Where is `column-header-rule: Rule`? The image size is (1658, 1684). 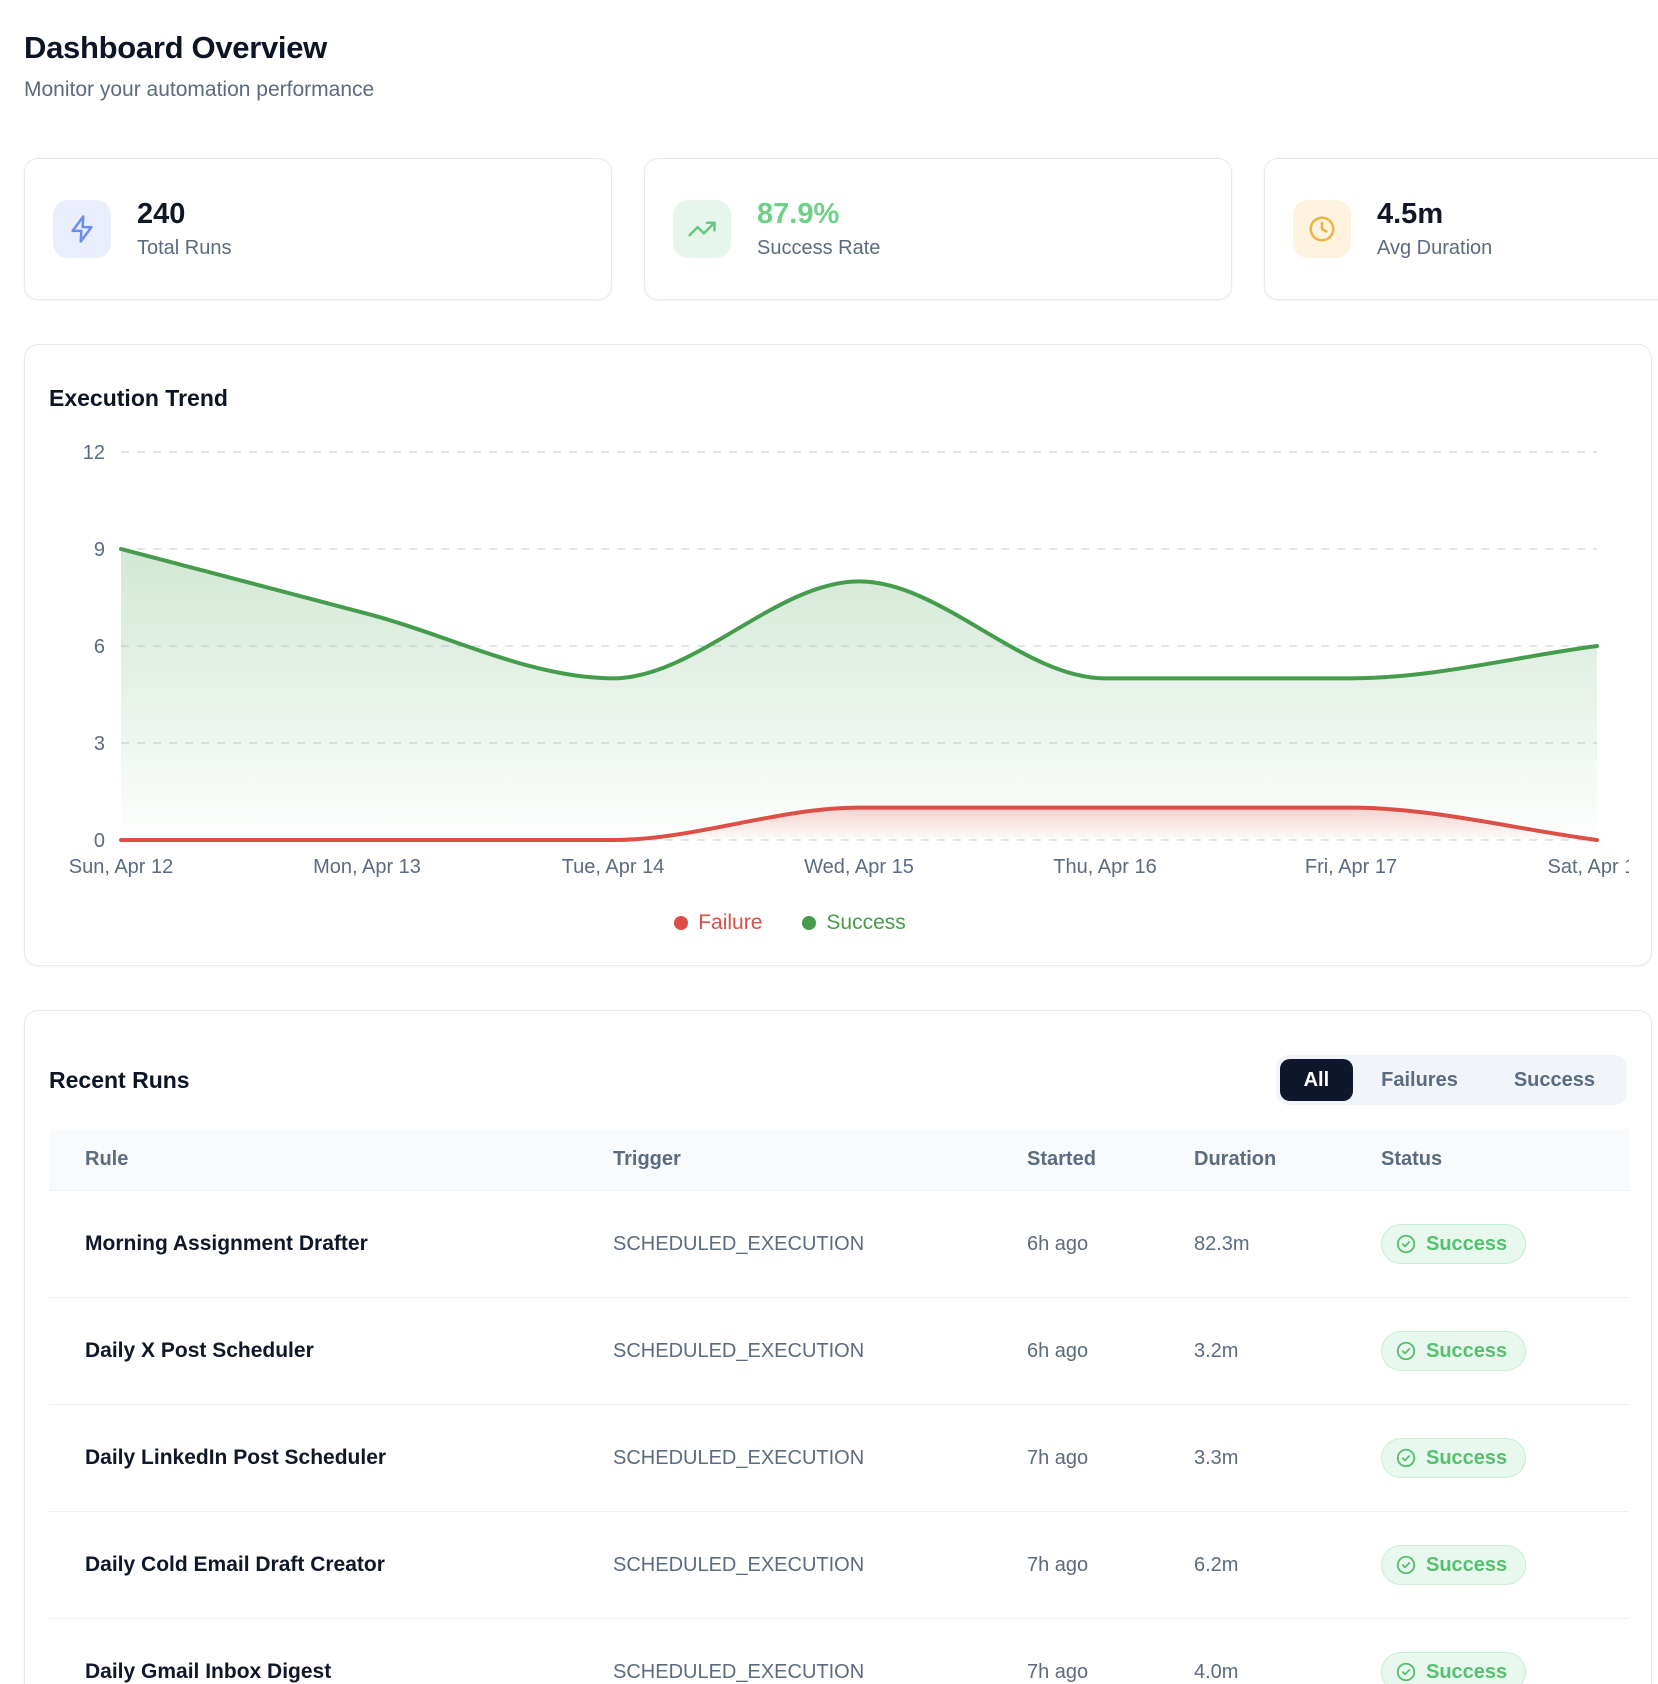 column-header-rule: Rule is located at coordinates (331, 1160).